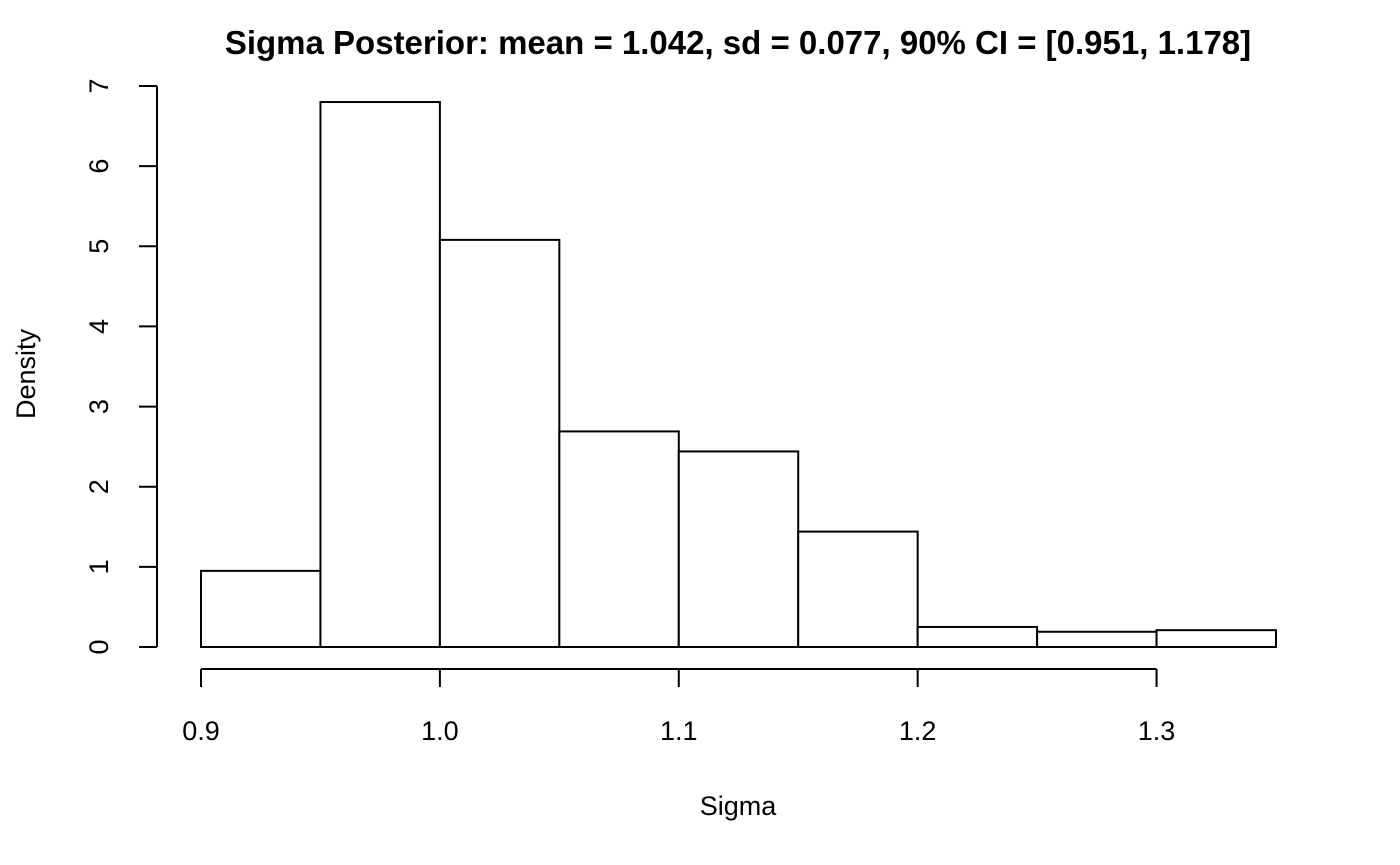 The height and width of the screenshot is (865, 1400). What do you see at coordinates (918, 731) in the screenshot?
I see `x-tick-label-3: 1.2` at bounding box center [918, 731].